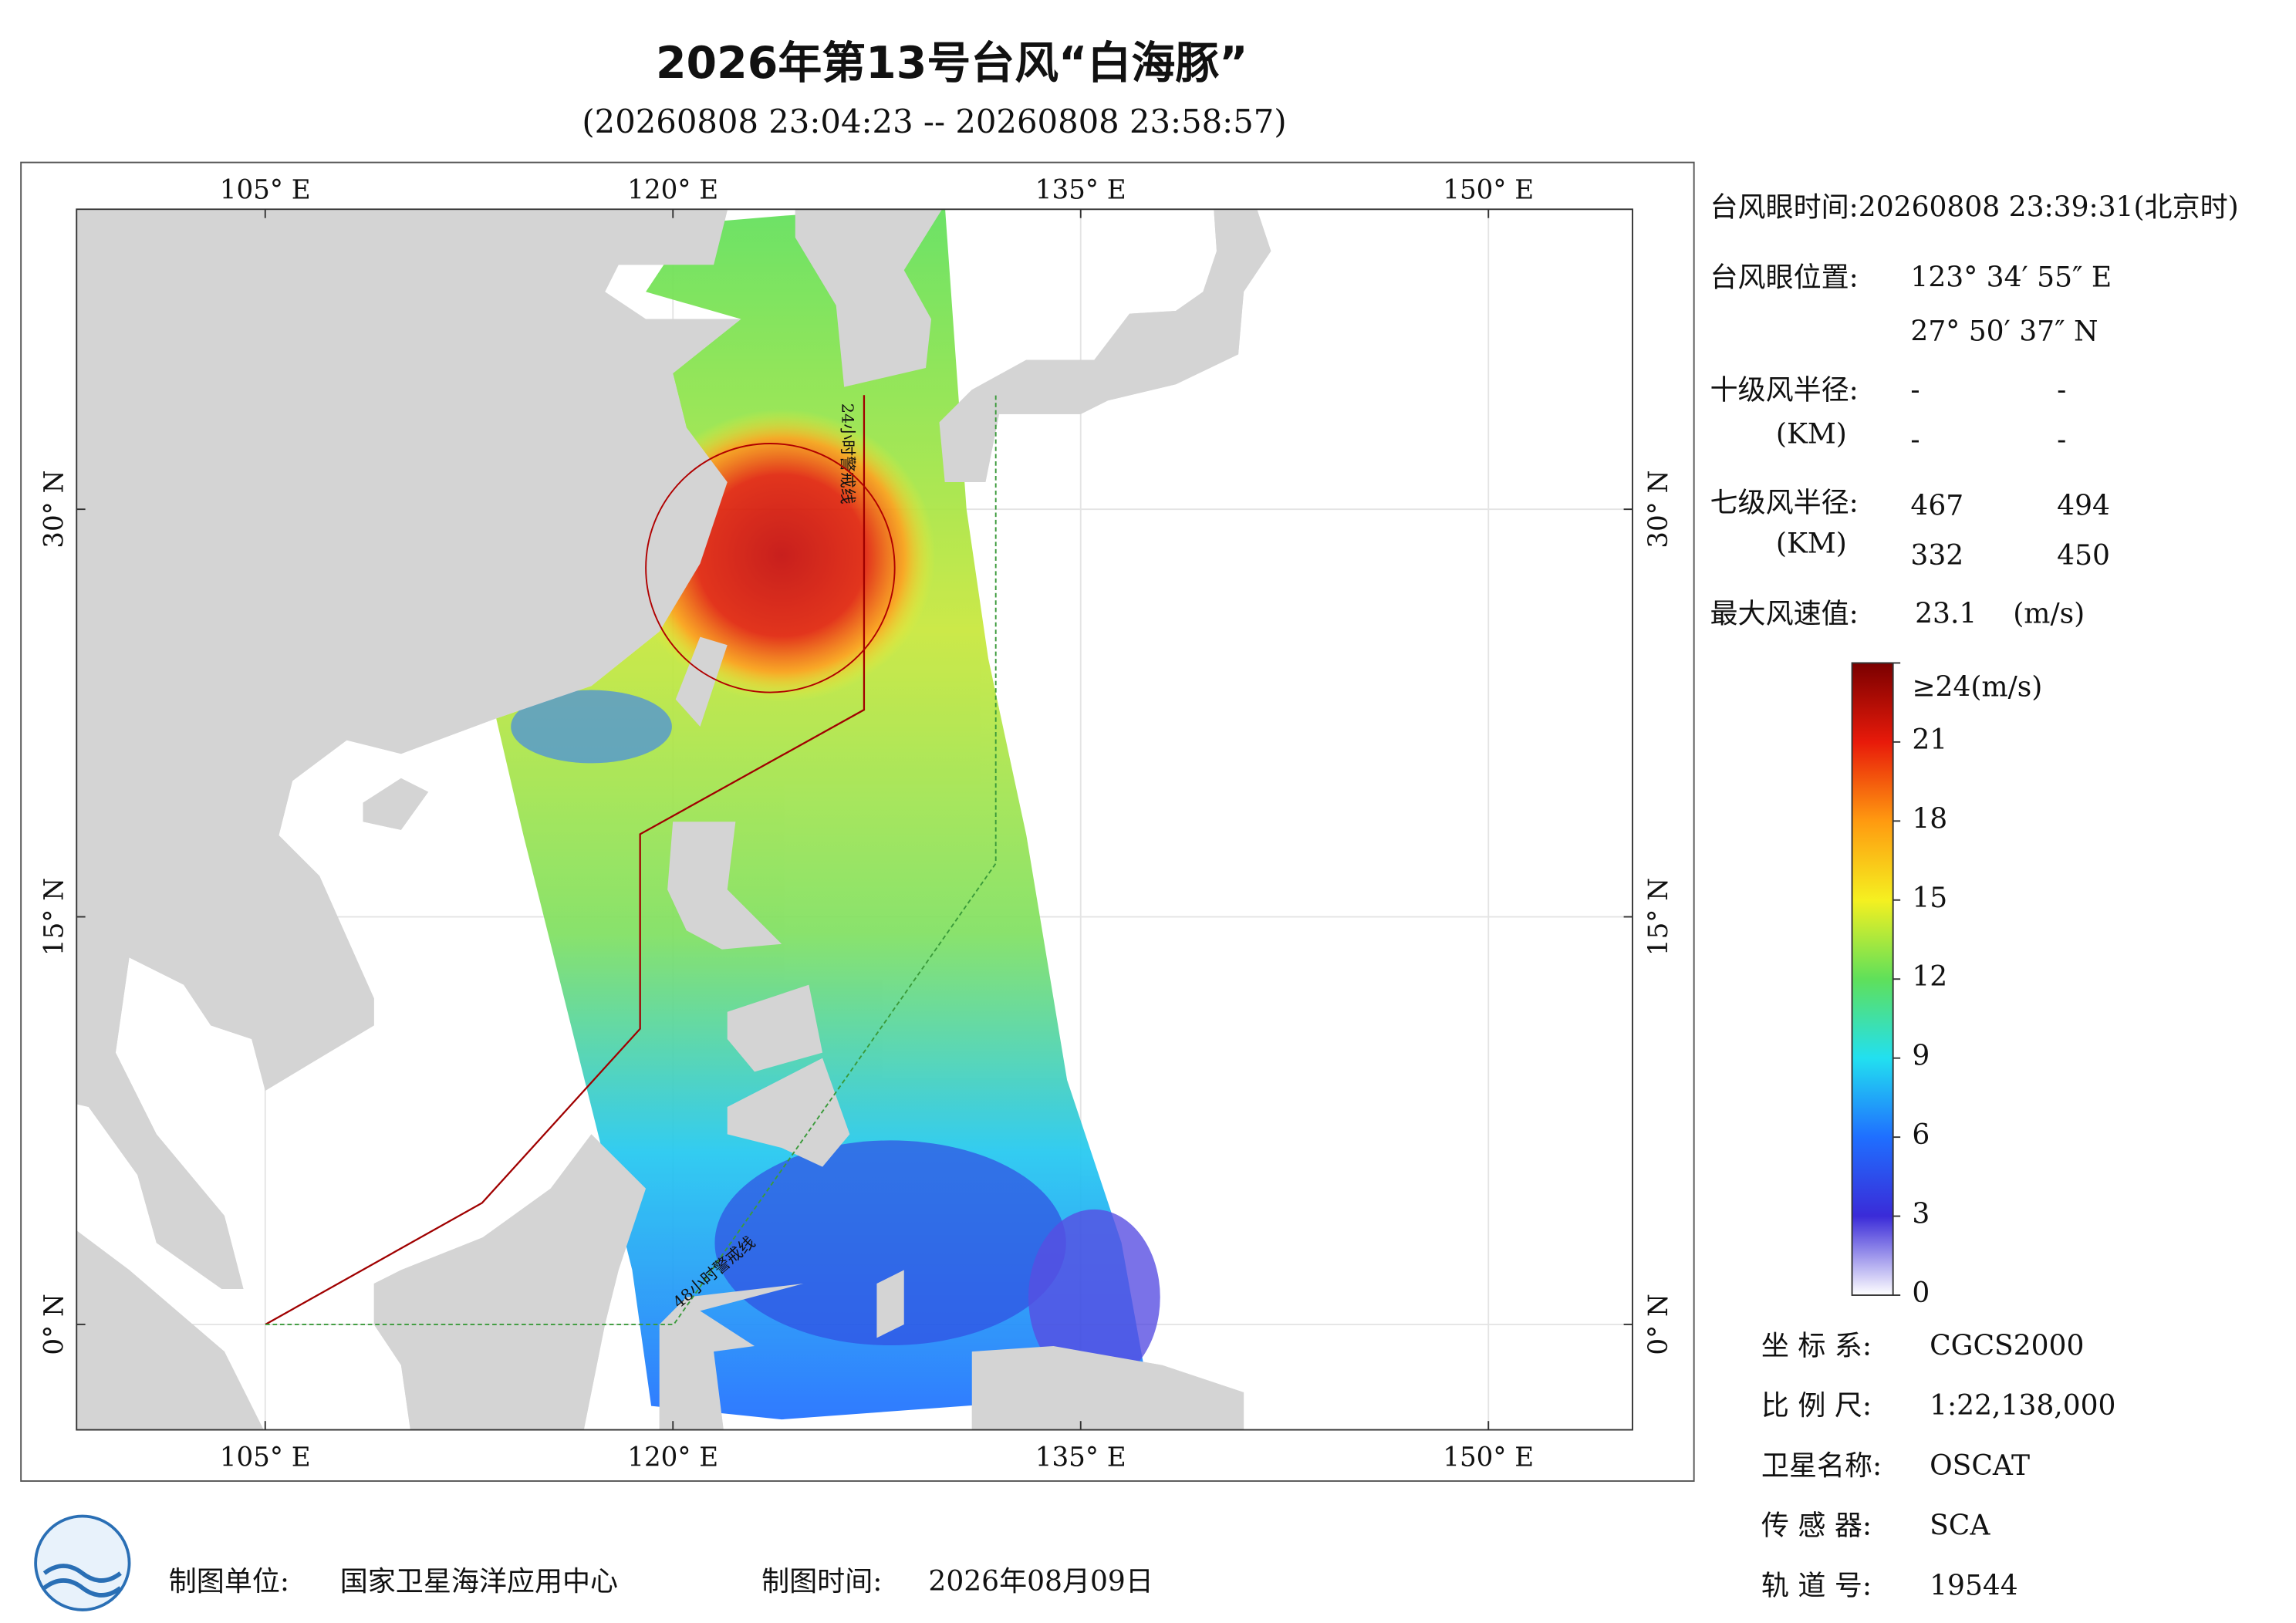 The width and height of the screenshot is (2296, 1623). I want to click on colorbar-tick-label: 21, so click(1929, 740).